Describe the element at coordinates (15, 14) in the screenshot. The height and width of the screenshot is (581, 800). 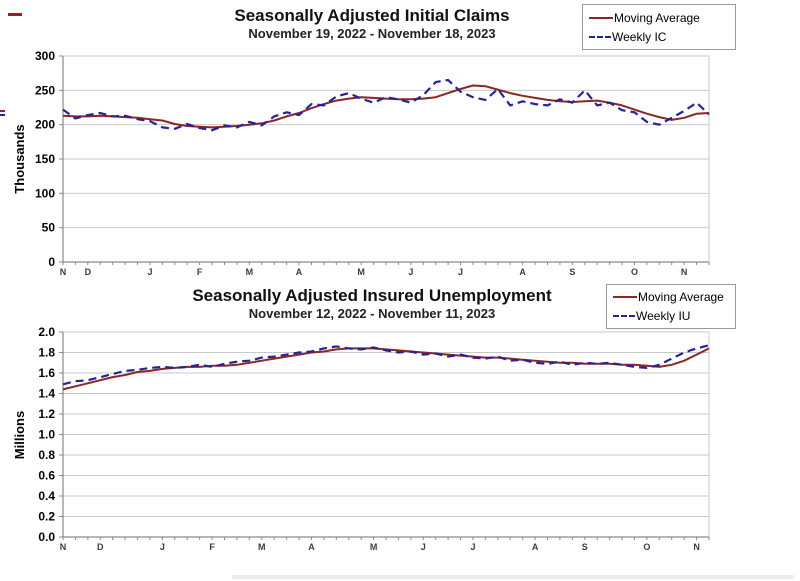
I see `edge-artifact-red-dash` at that location.